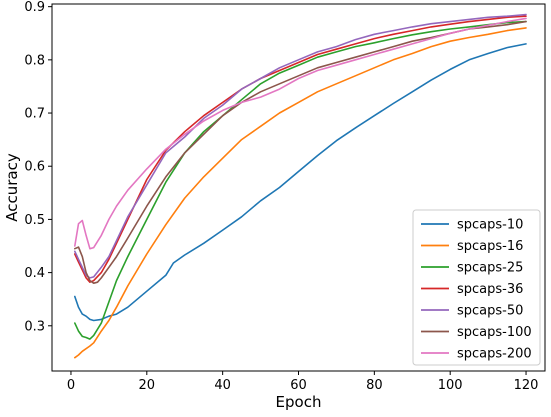 This screenshot has height=417, width=551. What do you see at coordinates (12, 187) in the screenshot?
I see `y-axis-label: Accuracy` at bounding box center [12, 187].